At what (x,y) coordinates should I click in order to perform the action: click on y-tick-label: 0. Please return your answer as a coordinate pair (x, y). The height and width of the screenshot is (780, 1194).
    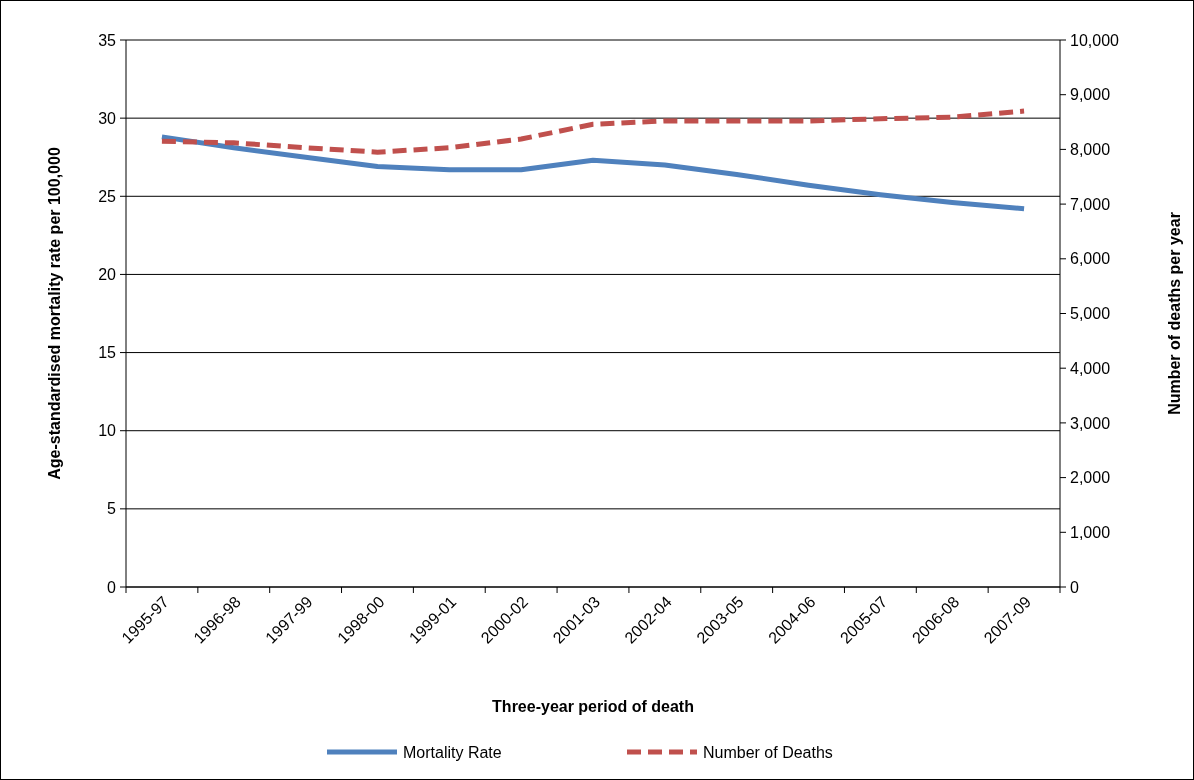
    Looking at the image, I should click on (112, 587).